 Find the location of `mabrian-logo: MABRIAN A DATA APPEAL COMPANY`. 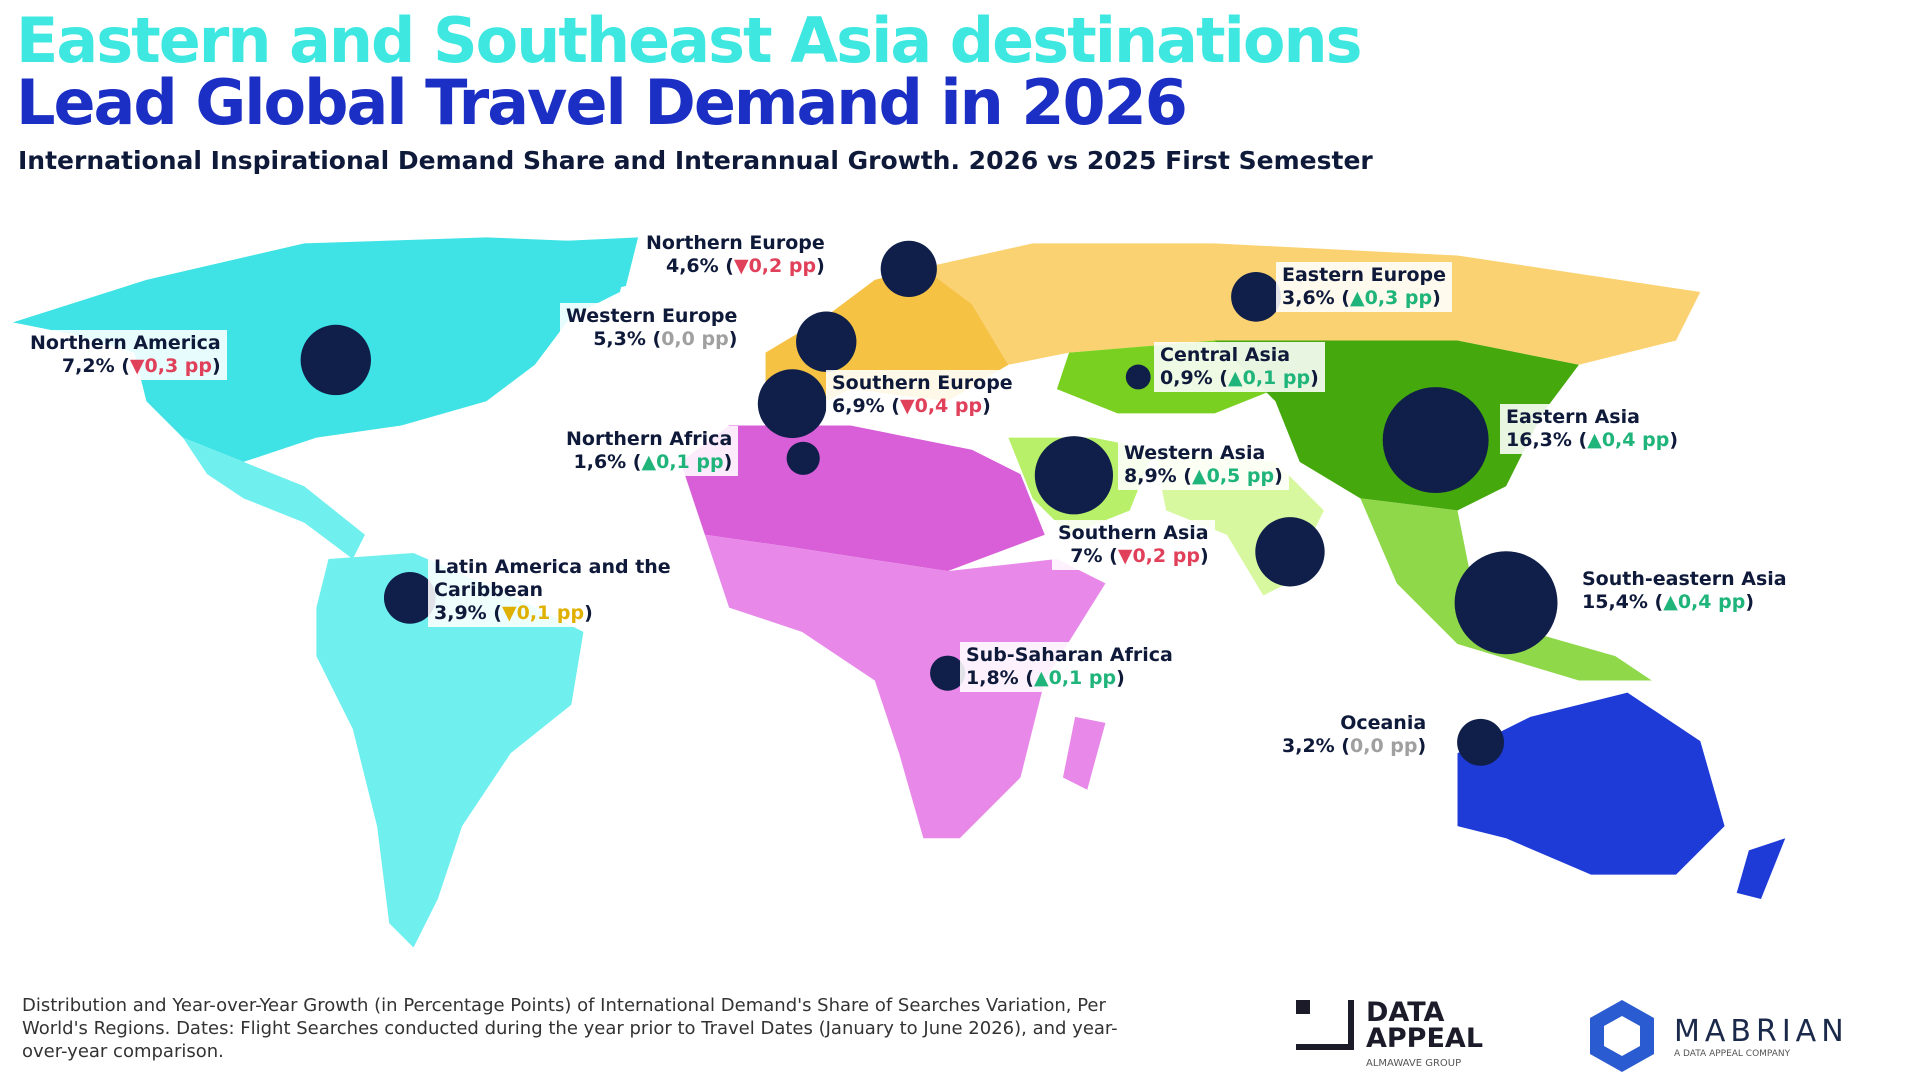

mabrian-logo: MABRIAN A DATA APPEAL COMPANY is located at coordinates (1716, 1036).